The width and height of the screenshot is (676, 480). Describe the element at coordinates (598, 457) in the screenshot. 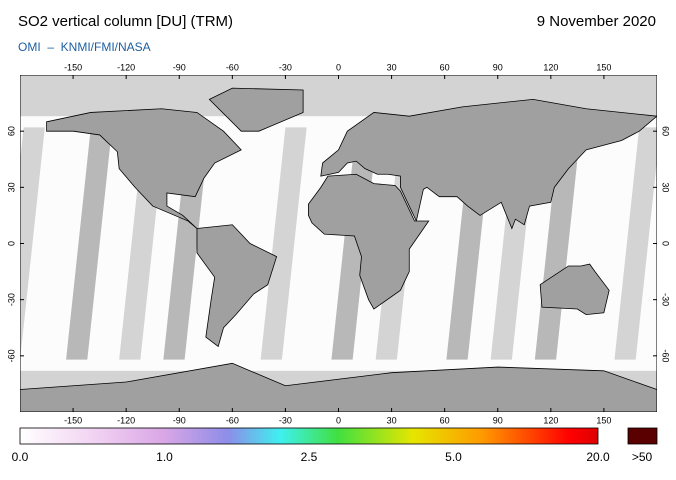

I see `colorbar-label: 20.0` at that location.